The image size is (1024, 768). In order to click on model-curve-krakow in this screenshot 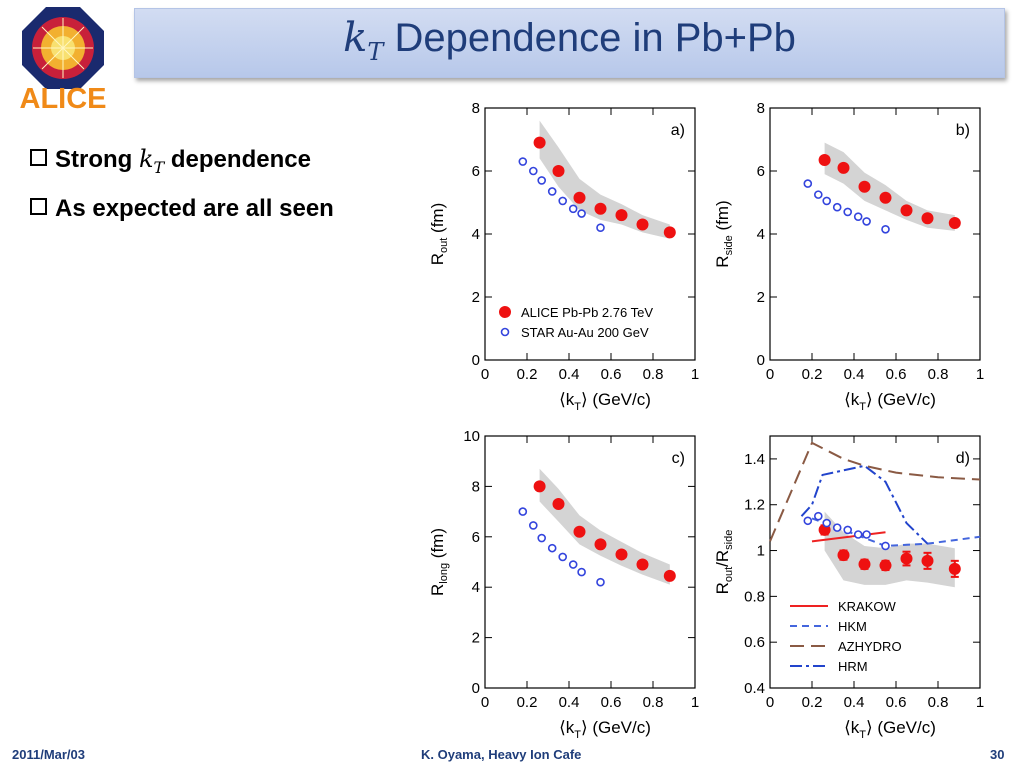, I will do `click(848, 537)`.